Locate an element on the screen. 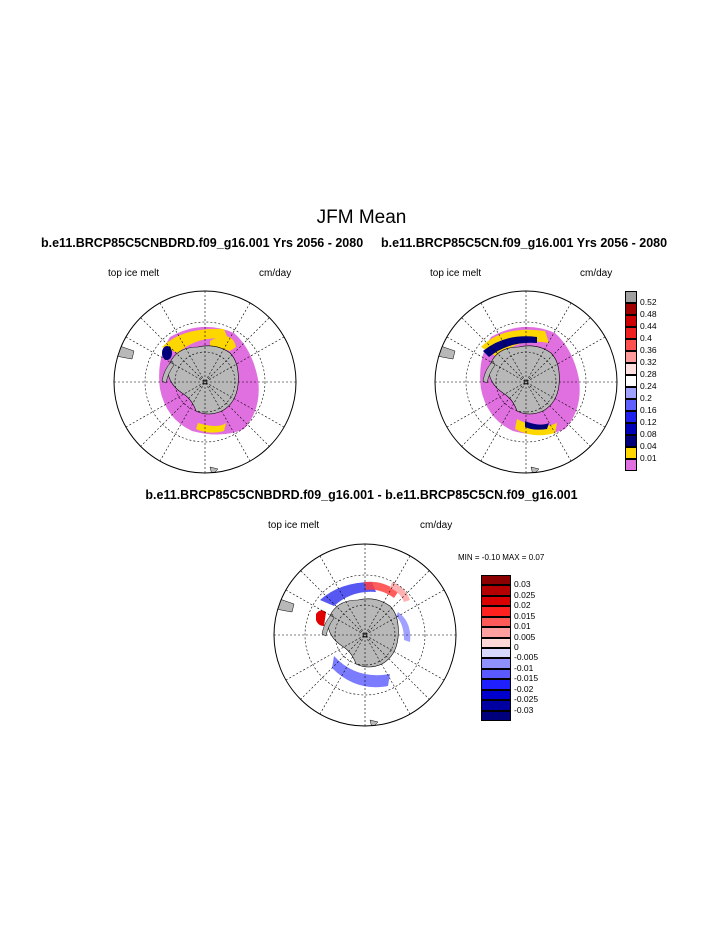  colorbar-top-label: 0.52 is located at coordinates (648, 302).